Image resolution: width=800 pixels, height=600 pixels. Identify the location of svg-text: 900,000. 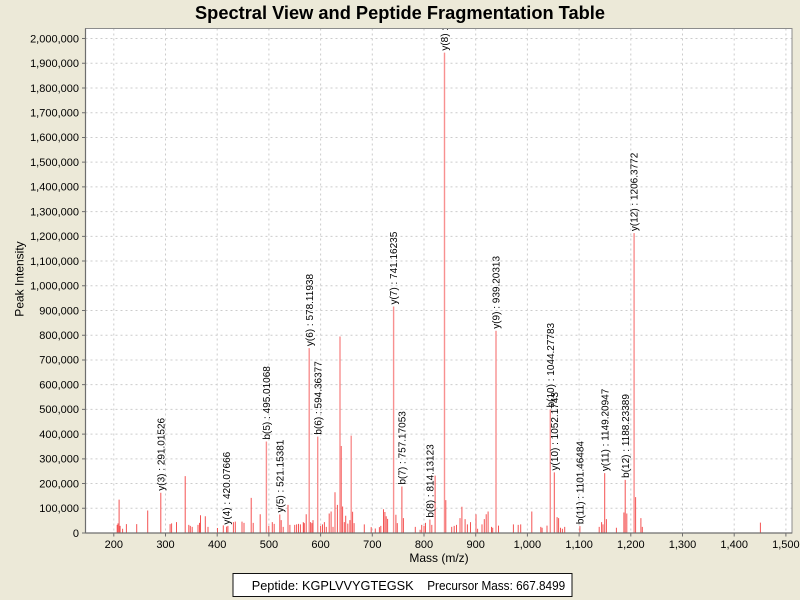
(59, 311).